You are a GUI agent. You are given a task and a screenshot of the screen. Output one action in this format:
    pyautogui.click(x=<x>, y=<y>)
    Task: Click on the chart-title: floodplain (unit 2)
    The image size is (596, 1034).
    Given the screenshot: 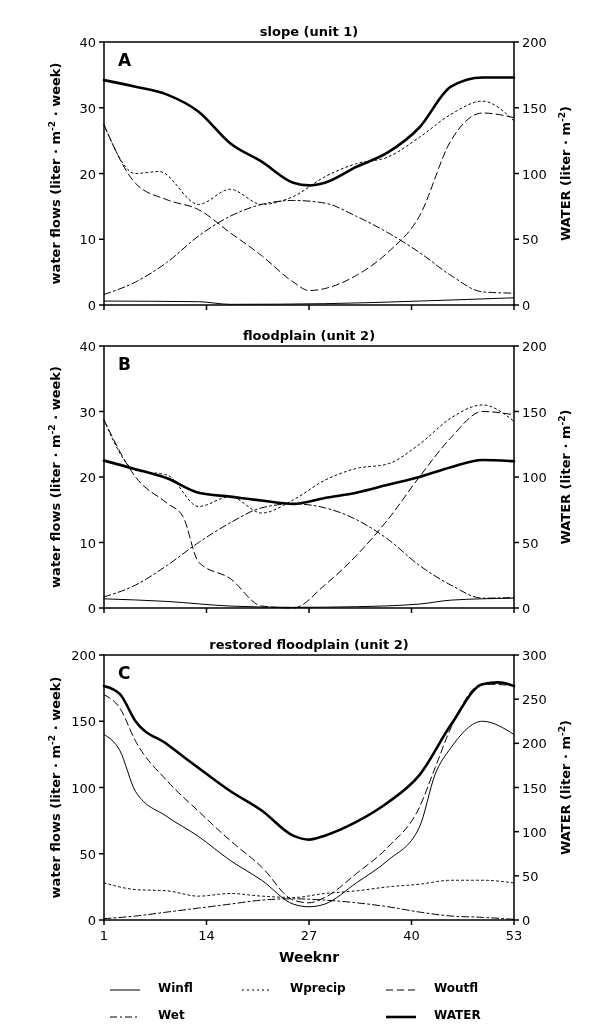 What is the action you would take?
    pyautogui.click(x=309, y=335)
    